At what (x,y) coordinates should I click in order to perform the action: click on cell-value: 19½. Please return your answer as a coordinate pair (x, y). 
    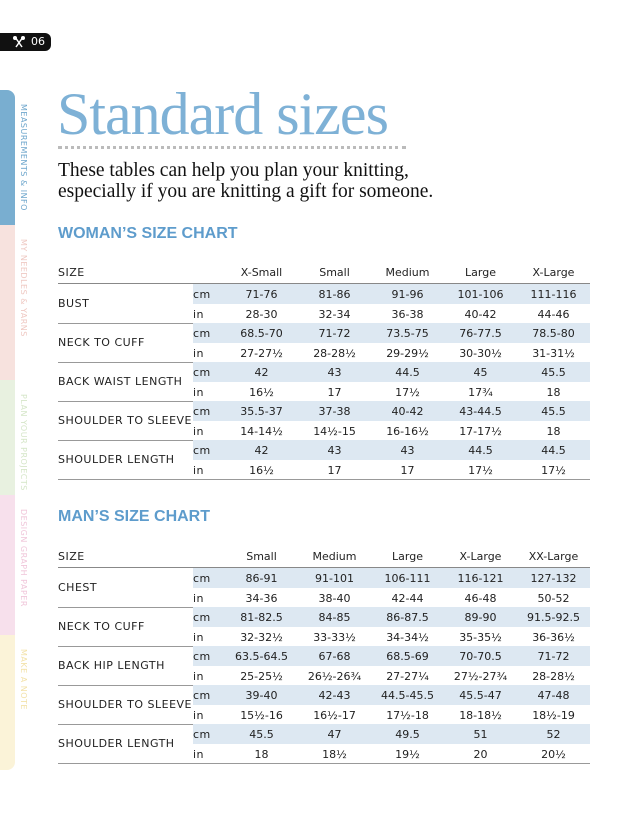
    Looking at the image, I should click on (407, 754).